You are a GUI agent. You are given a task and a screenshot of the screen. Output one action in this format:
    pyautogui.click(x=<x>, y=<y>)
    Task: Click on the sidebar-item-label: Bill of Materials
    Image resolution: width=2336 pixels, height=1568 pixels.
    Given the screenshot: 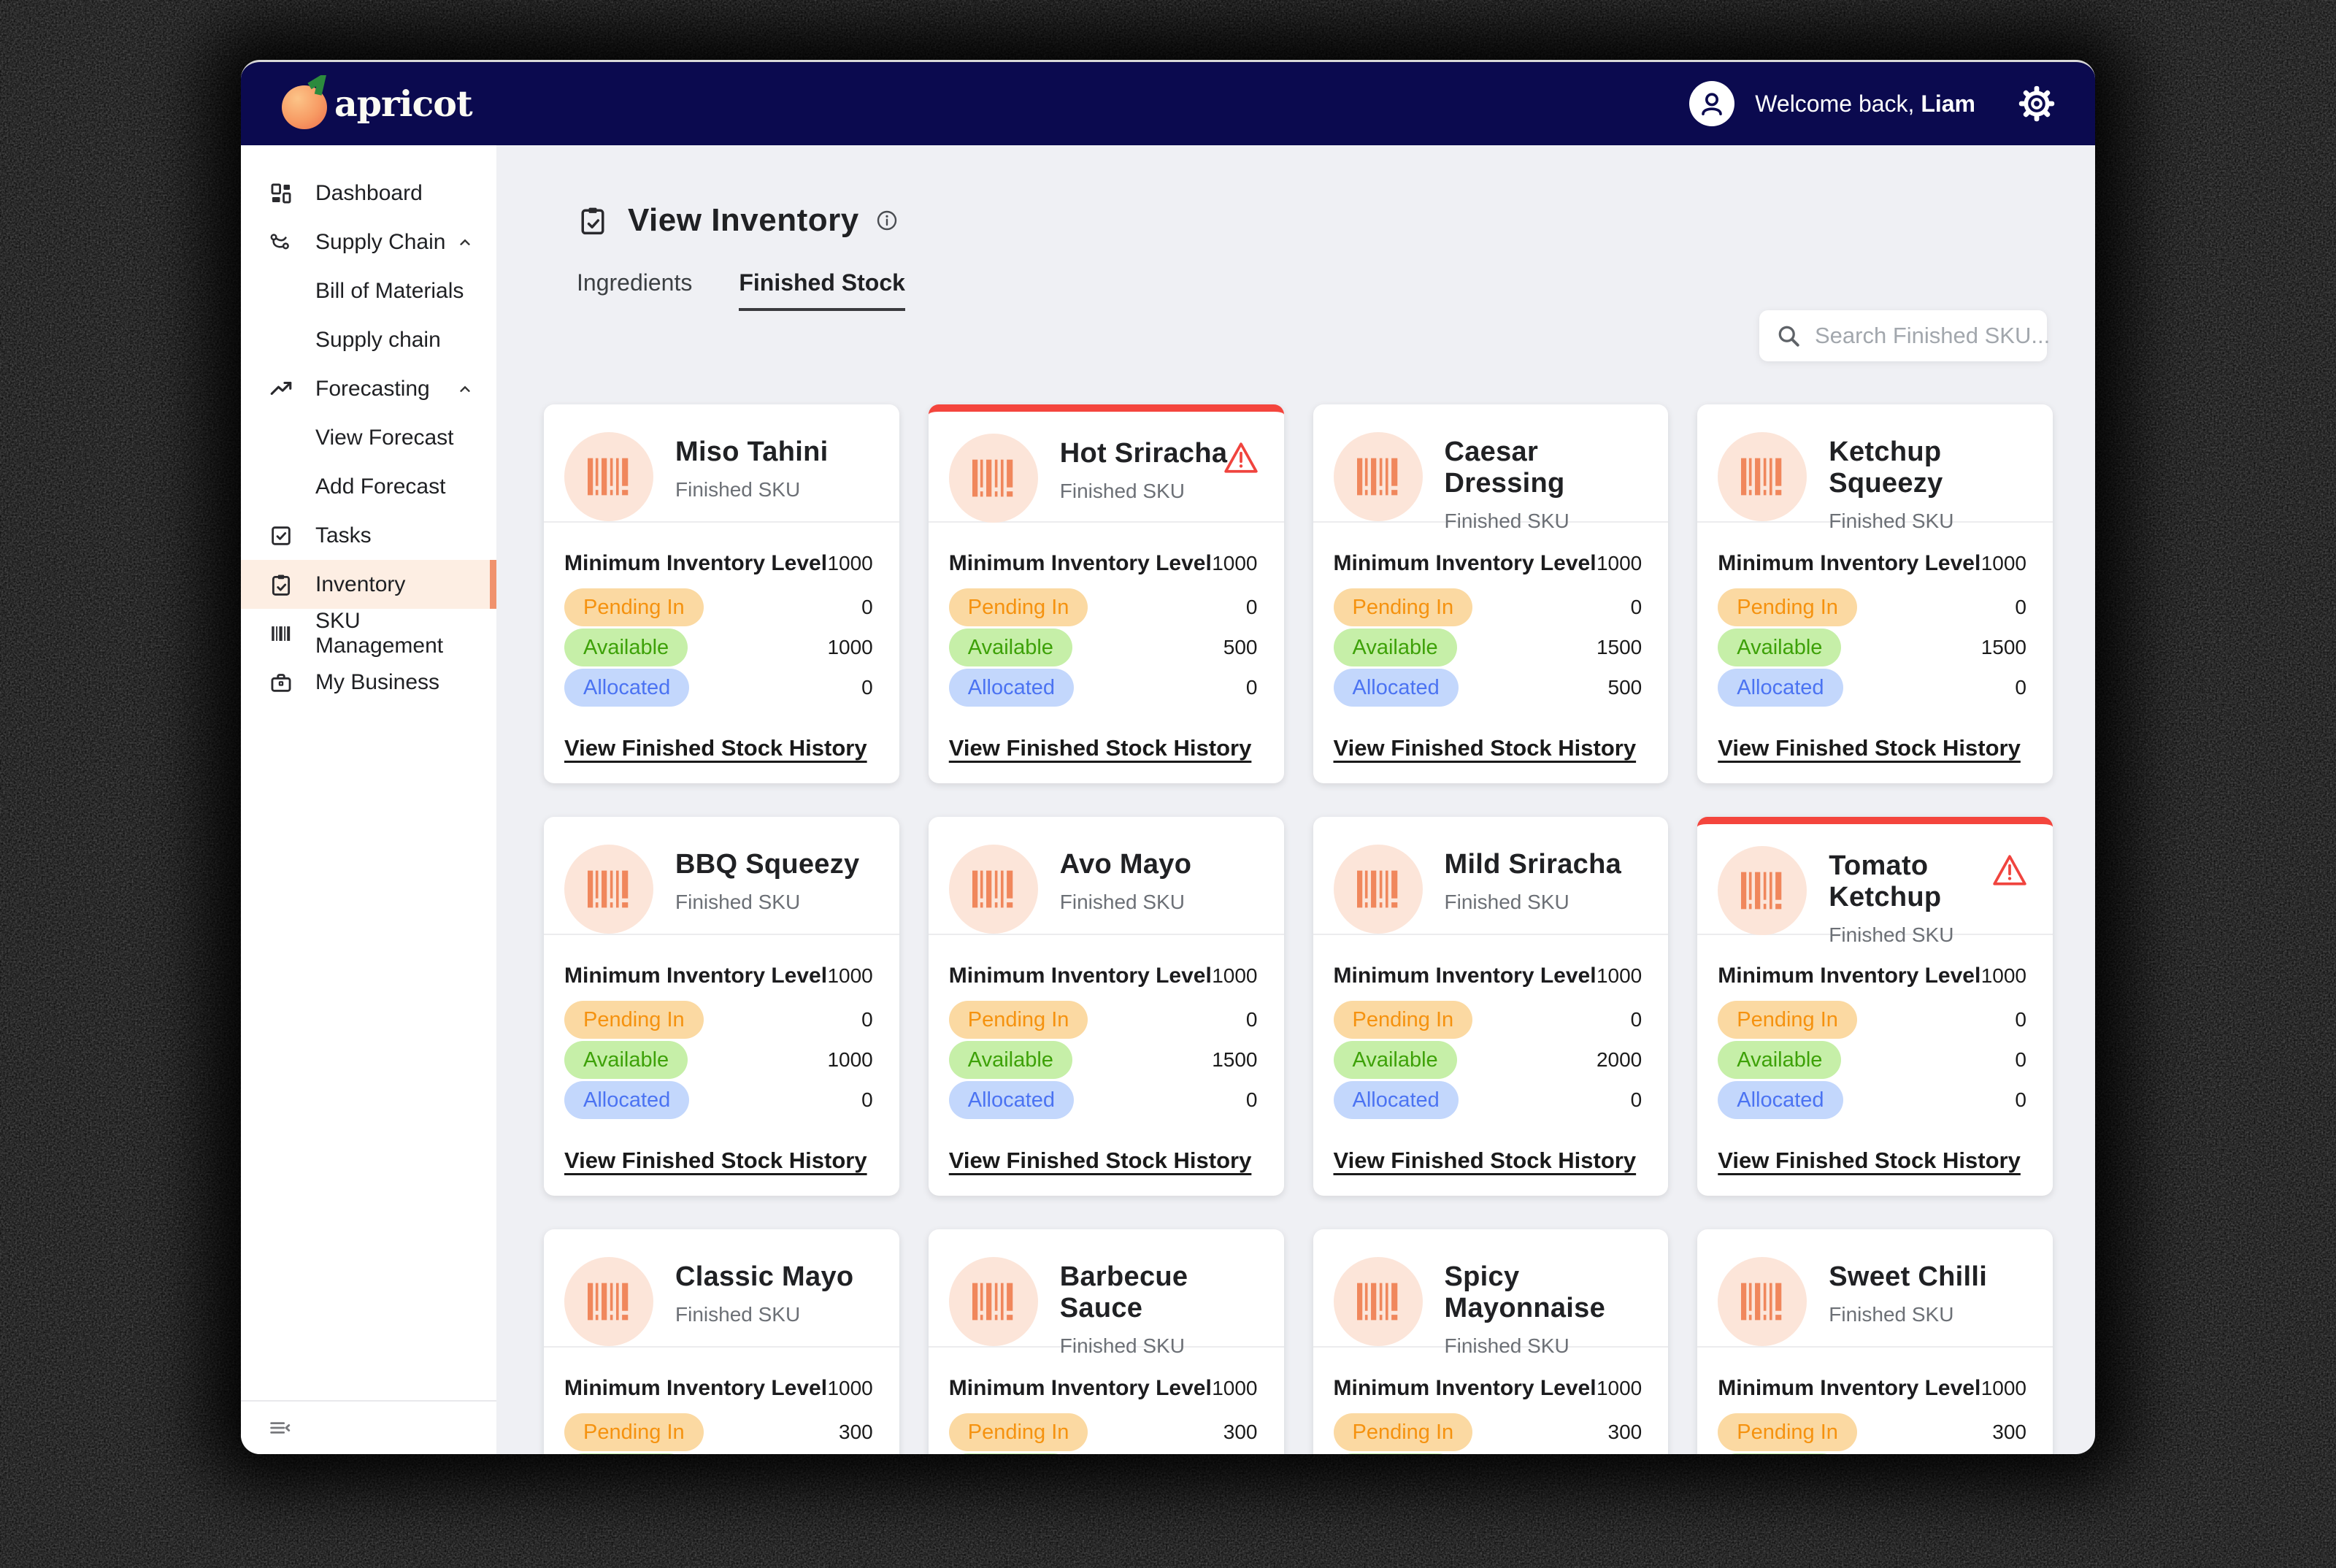 What is the action you would take?
    pyautogui.click(x=389, y=290)
    